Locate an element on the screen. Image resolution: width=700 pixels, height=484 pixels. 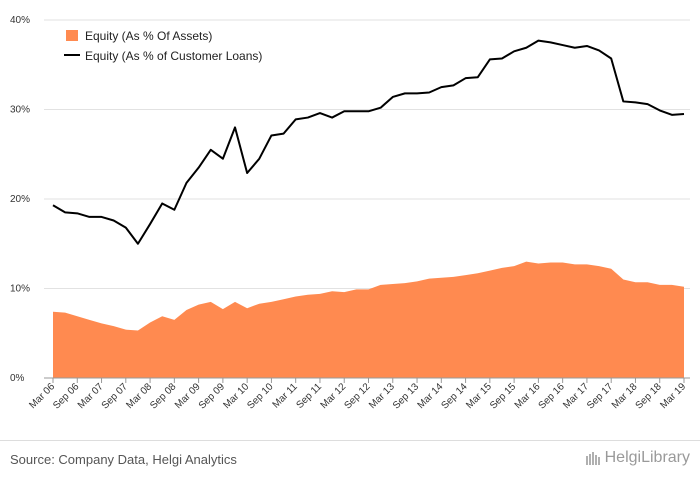
x-tick-label: Sep 15 is located at coordinates (503, 396).